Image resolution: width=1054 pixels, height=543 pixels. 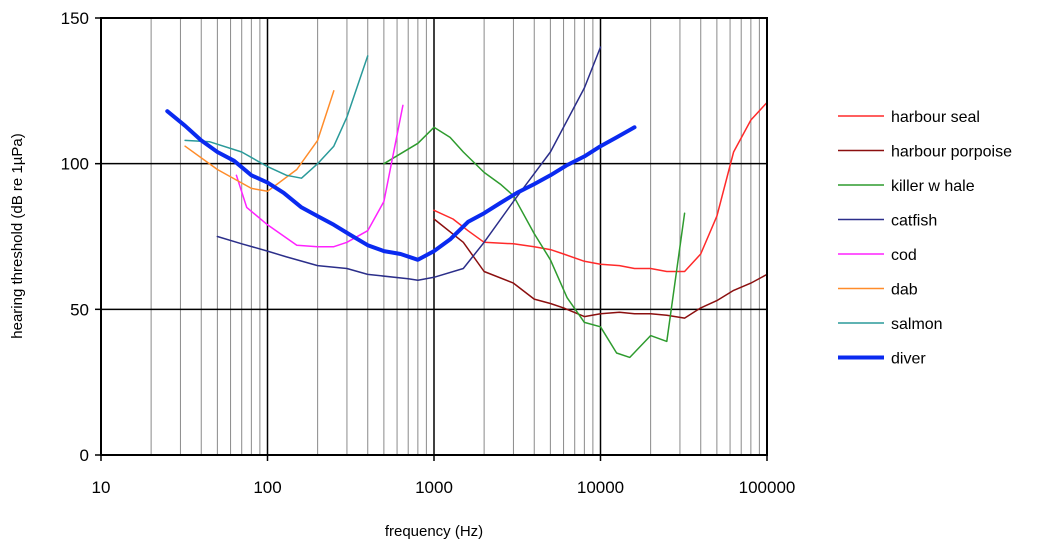 What do you see at coordinates (600, 187) in the screenshot?
I see `series-line-harbour-seal` at bounding box center [600, 187].